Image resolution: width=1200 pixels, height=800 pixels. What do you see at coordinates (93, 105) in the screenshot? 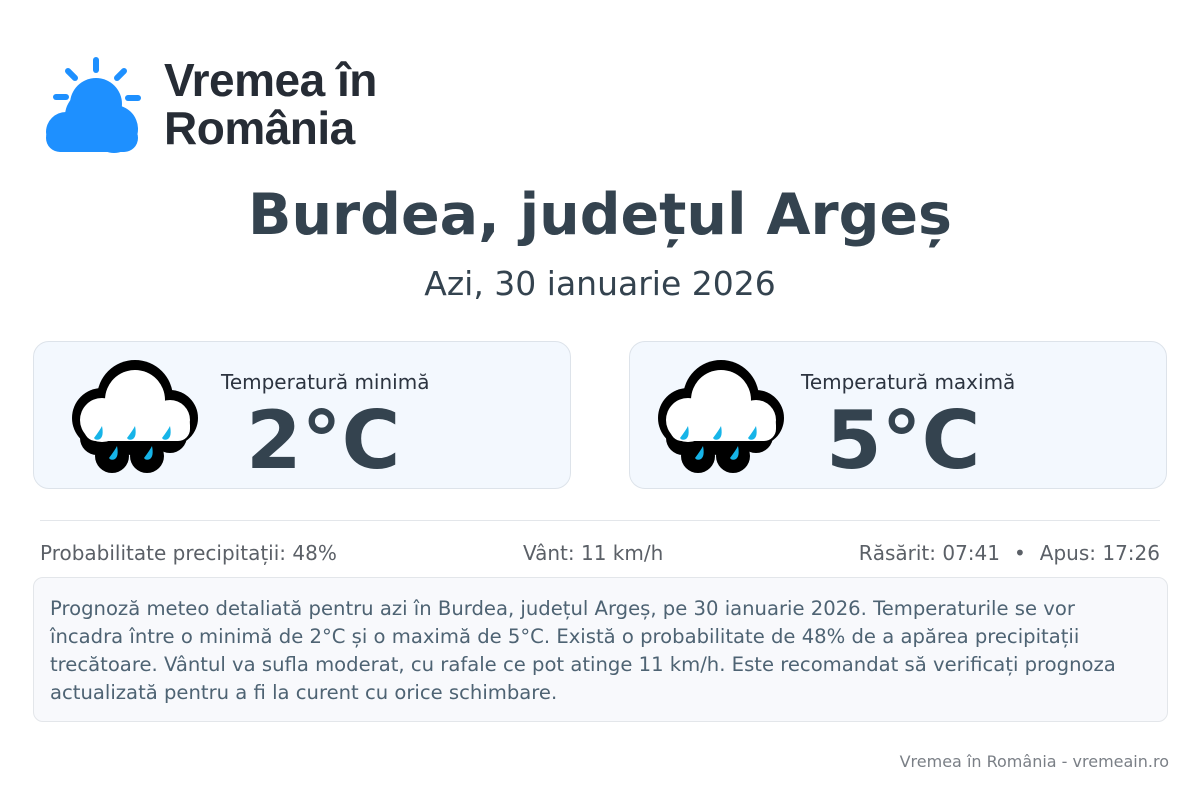
I see `sun-cloud-icon` at bounding box center [93, 105].